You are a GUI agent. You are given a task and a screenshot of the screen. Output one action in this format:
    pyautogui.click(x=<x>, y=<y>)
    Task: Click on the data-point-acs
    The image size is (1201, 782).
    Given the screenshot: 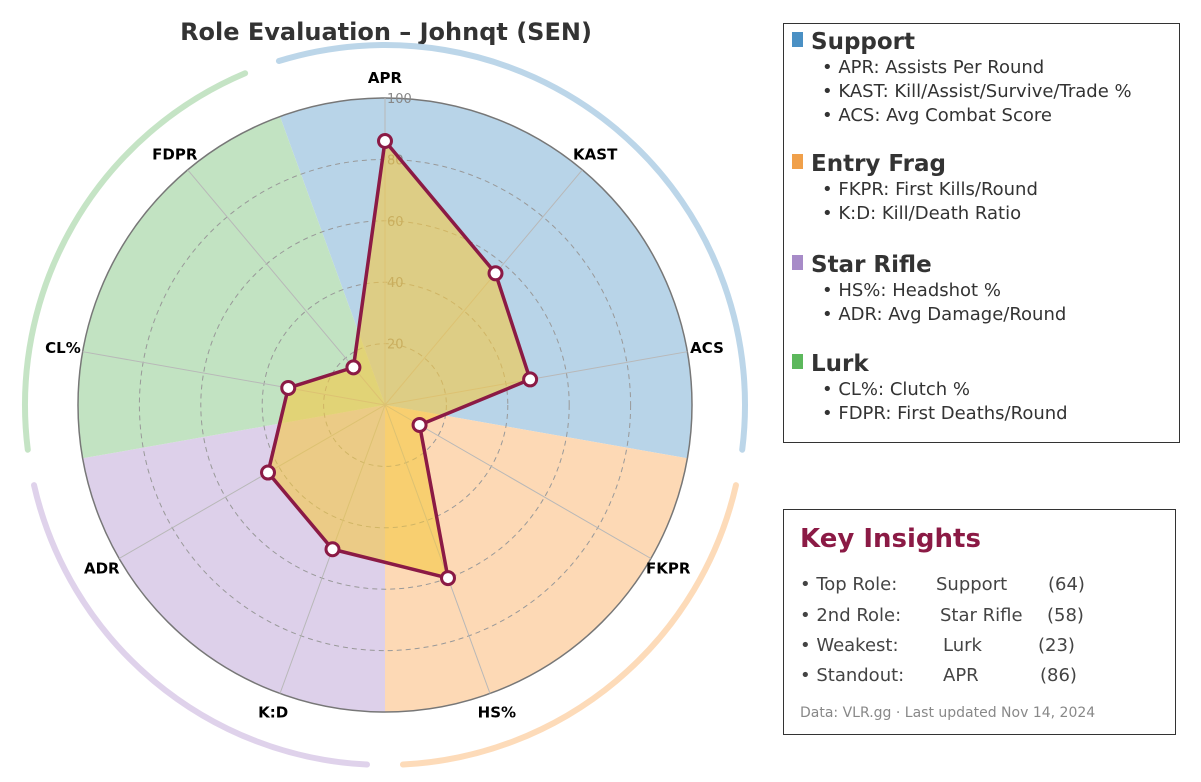 What is the action you would take?
    pyautogui.click(x=530, y=379)
    